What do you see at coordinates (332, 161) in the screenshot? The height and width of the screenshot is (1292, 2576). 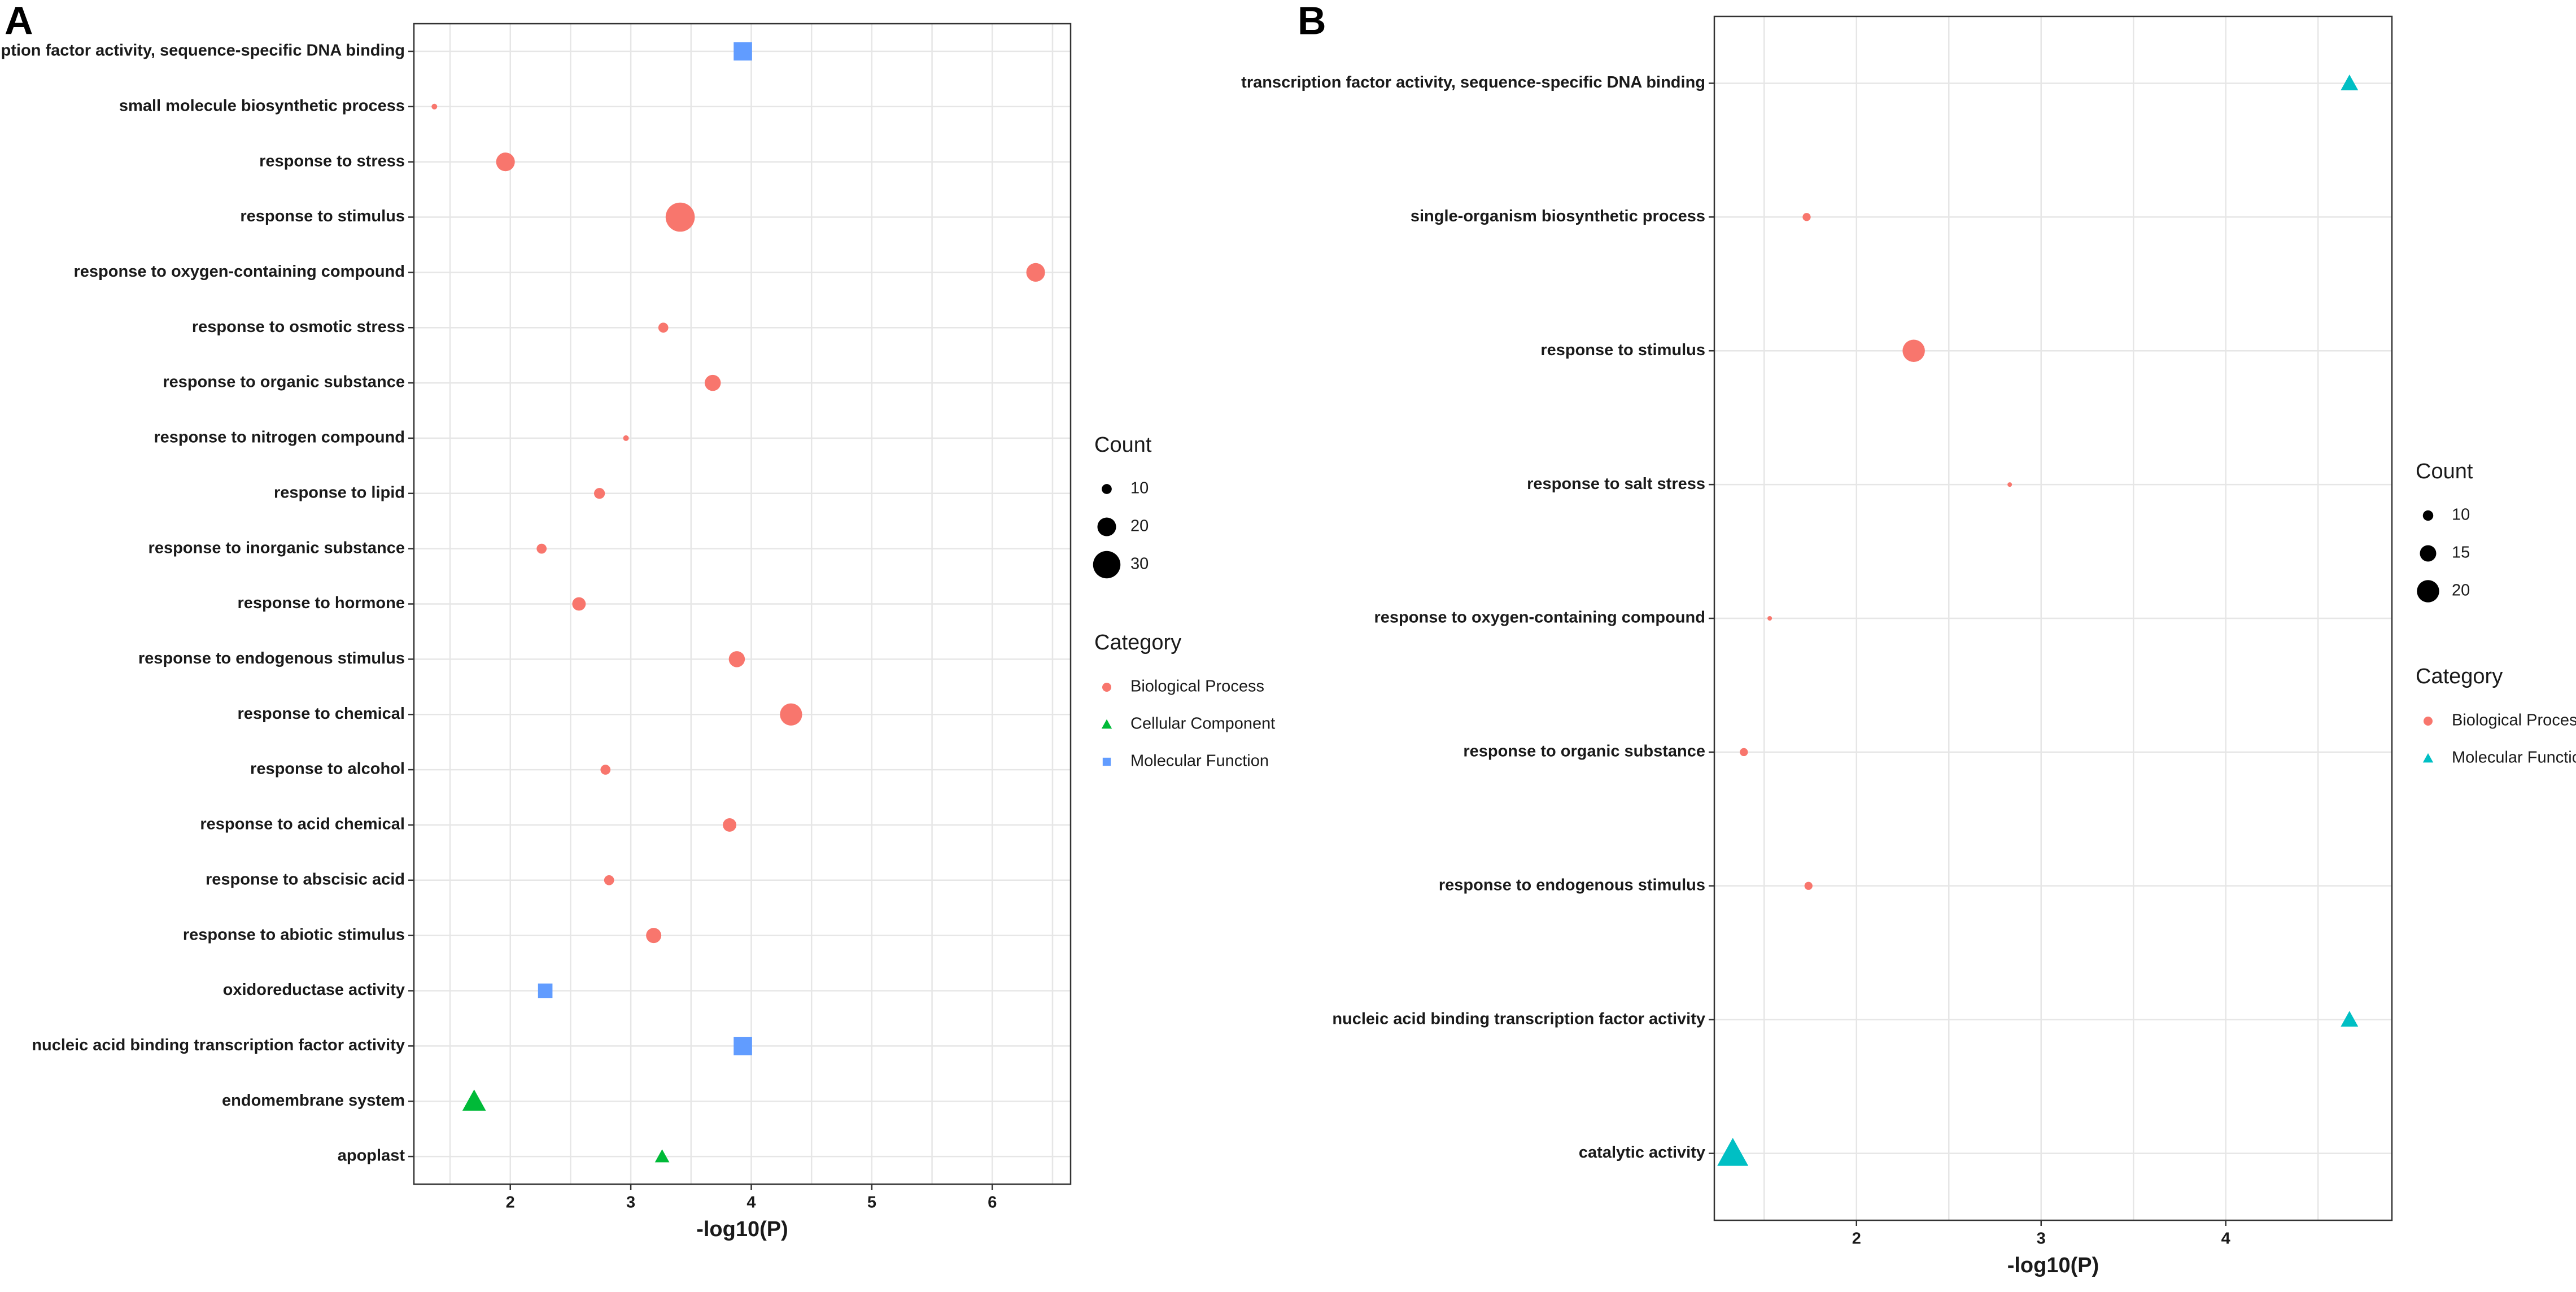 I see `y-tick-label: response to stress` at bounding box center [332, 161].